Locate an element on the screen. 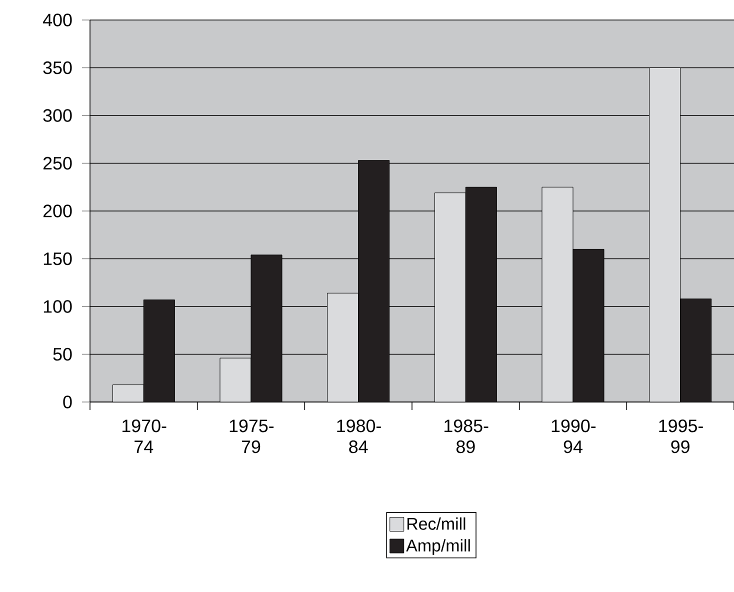  y-tick-label: 150 is located at coordinates (58, 259).